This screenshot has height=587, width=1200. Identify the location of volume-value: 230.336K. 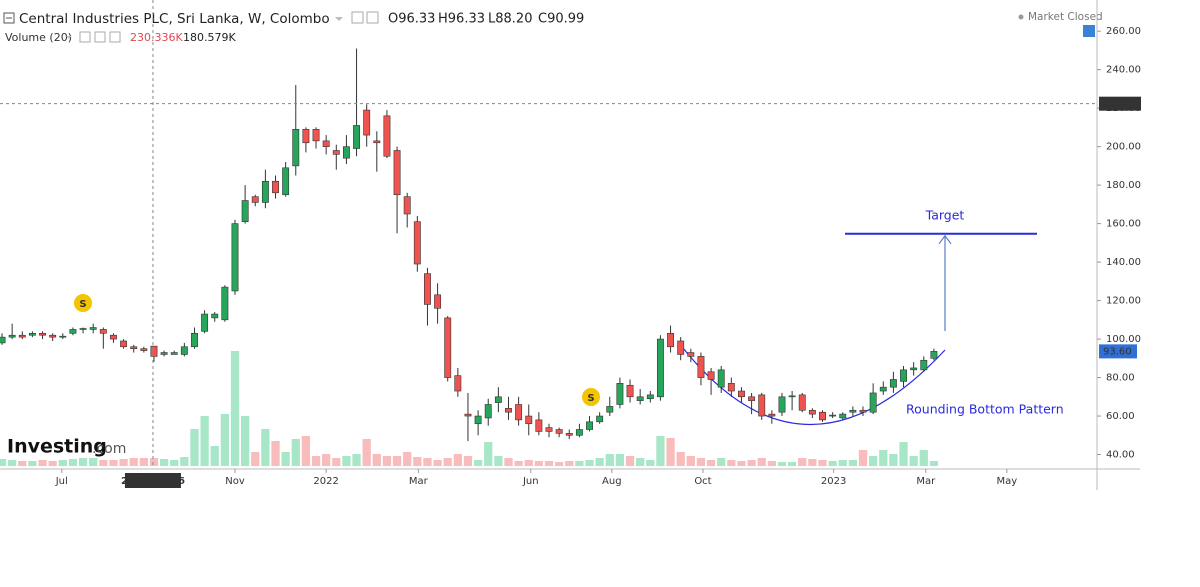
(156, 37).